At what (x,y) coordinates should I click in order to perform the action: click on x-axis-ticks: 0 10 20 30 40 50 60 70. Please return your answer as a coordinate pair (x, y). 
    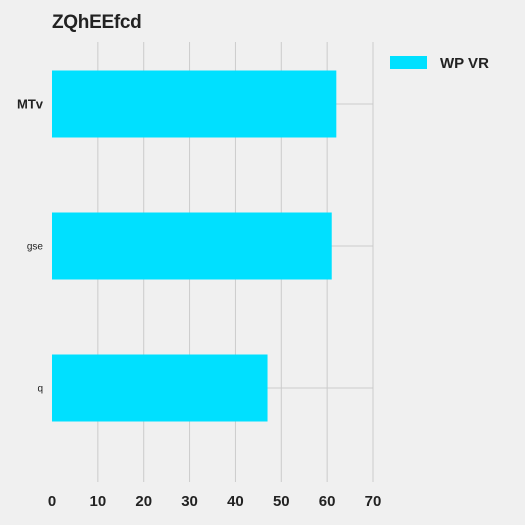
    Looking at the image, I should click on (215, 501).